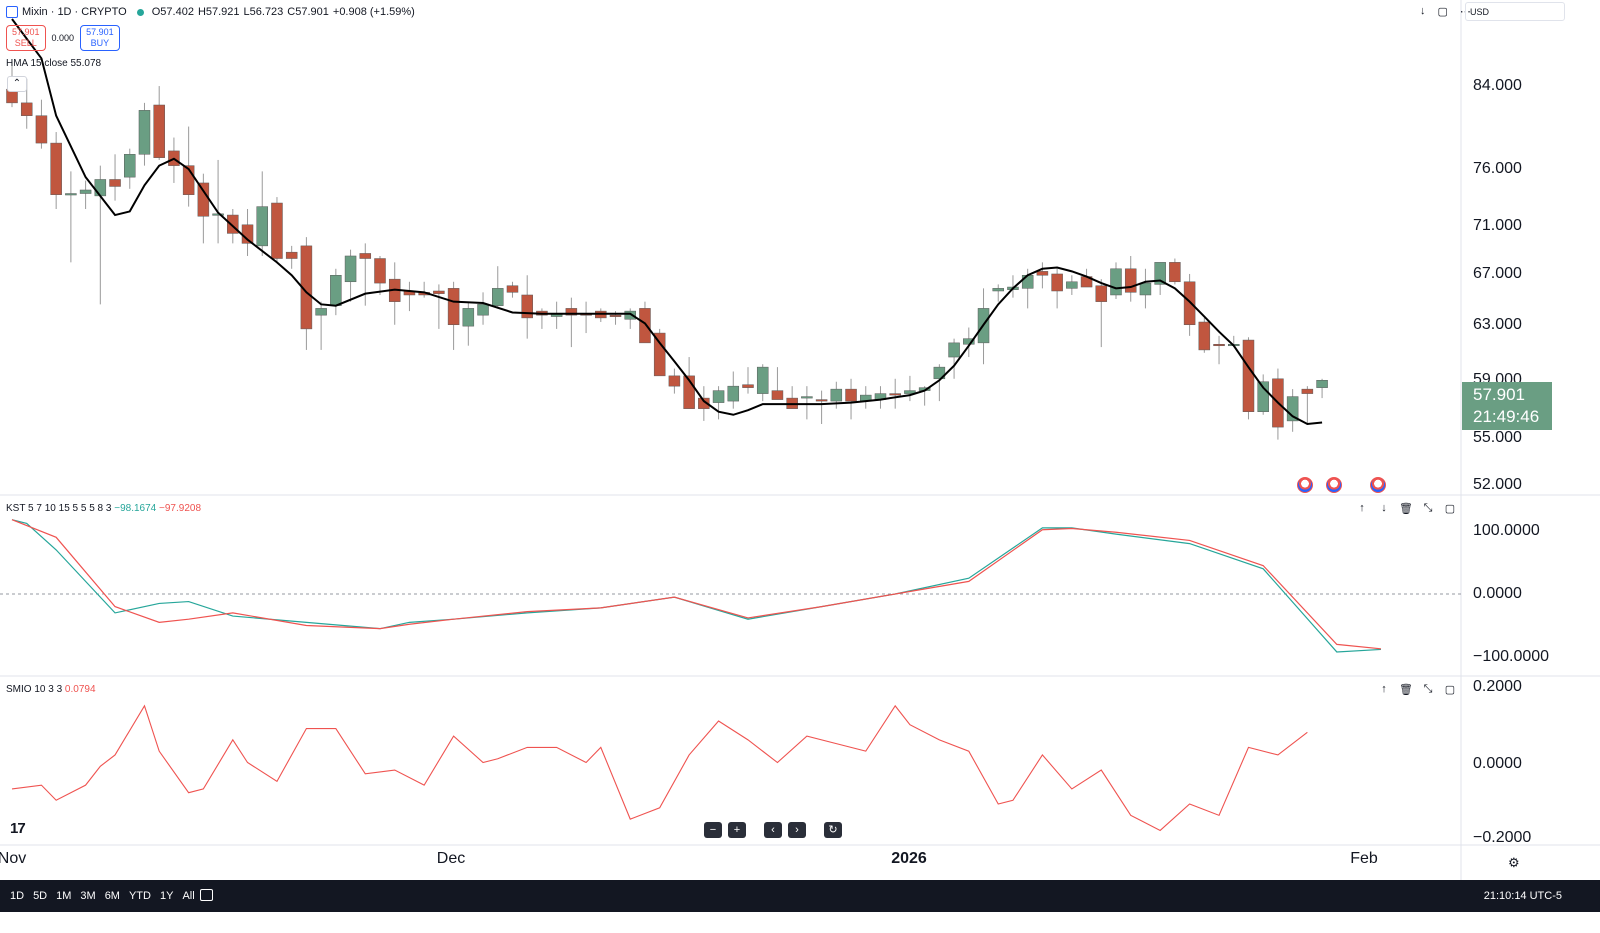 This screenshot has height=933, width=1600. I want to click on price-tick: 71.000, so click(1497, 225).